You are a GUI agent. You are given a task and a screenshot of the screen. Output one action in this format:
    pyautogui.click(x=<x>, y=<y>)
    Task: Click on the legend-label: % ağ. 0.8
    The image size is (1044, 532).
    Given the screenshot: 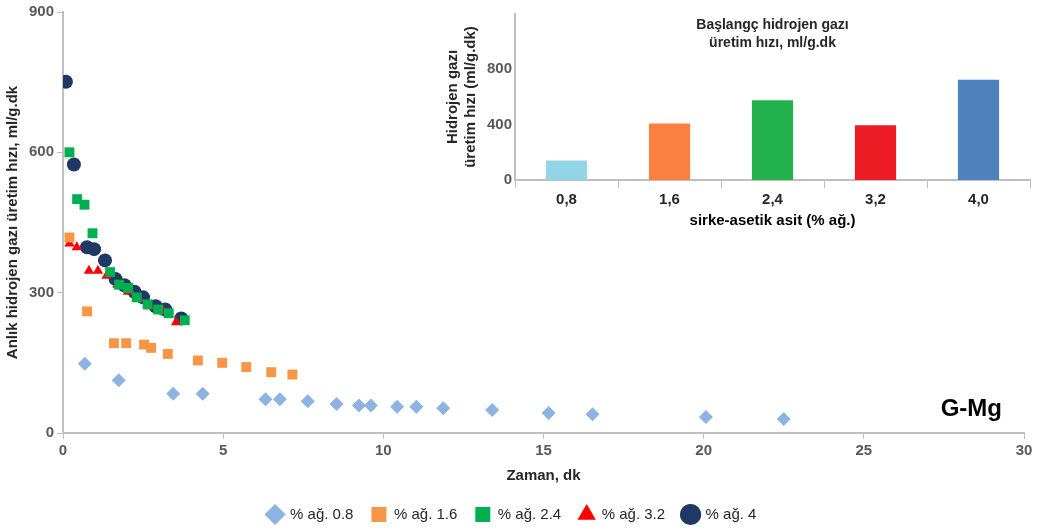 What is the action you would take?
    pyautogui.click(x=322, y=513)
    